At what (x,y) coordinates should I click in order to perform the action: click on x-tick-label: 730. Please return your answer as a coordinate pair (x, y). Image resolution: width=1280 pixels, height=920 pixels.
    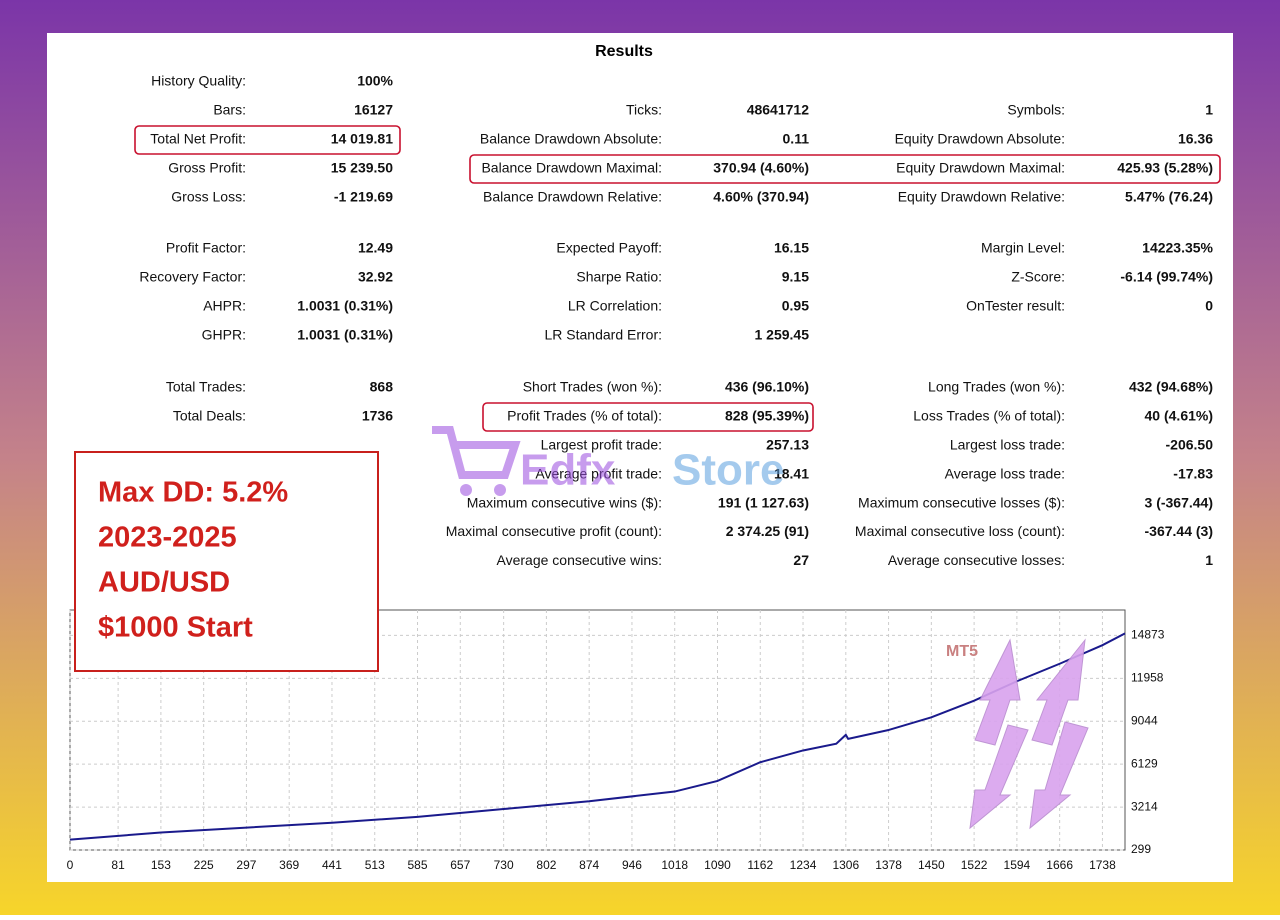
    Looking at the image, I should click on (504, 865).